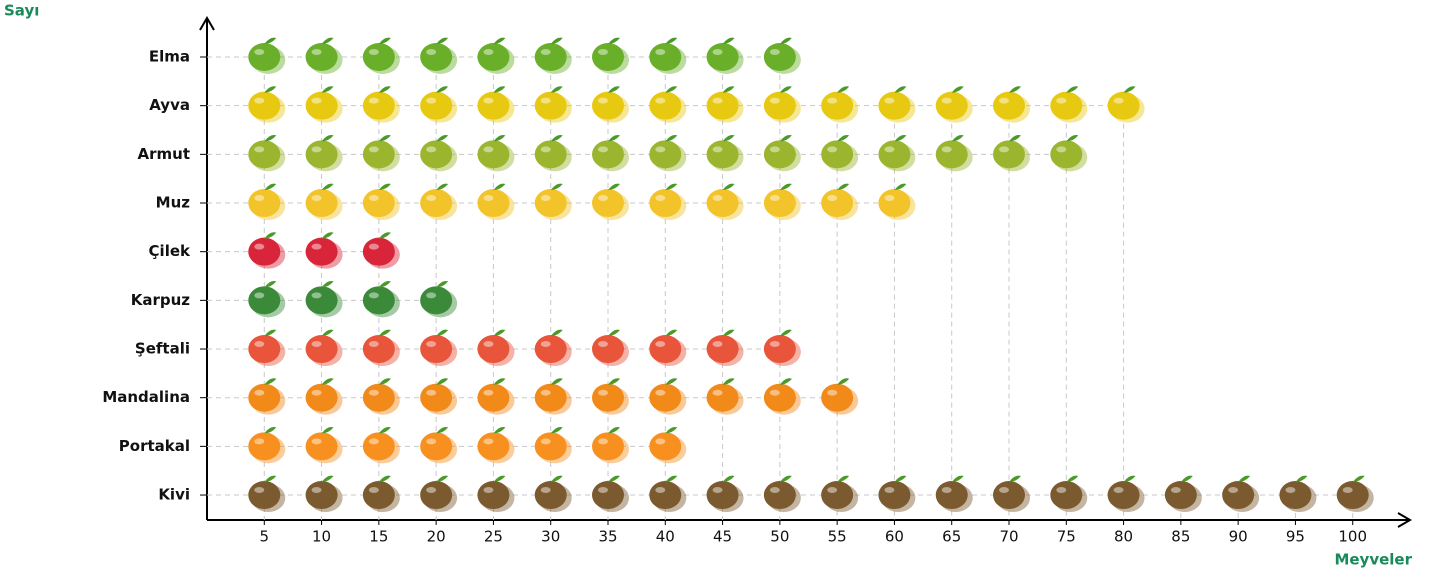  Describe the element at coordinates (779, 537) in the screenshot. I see `x-tick-label: 50` at that location.